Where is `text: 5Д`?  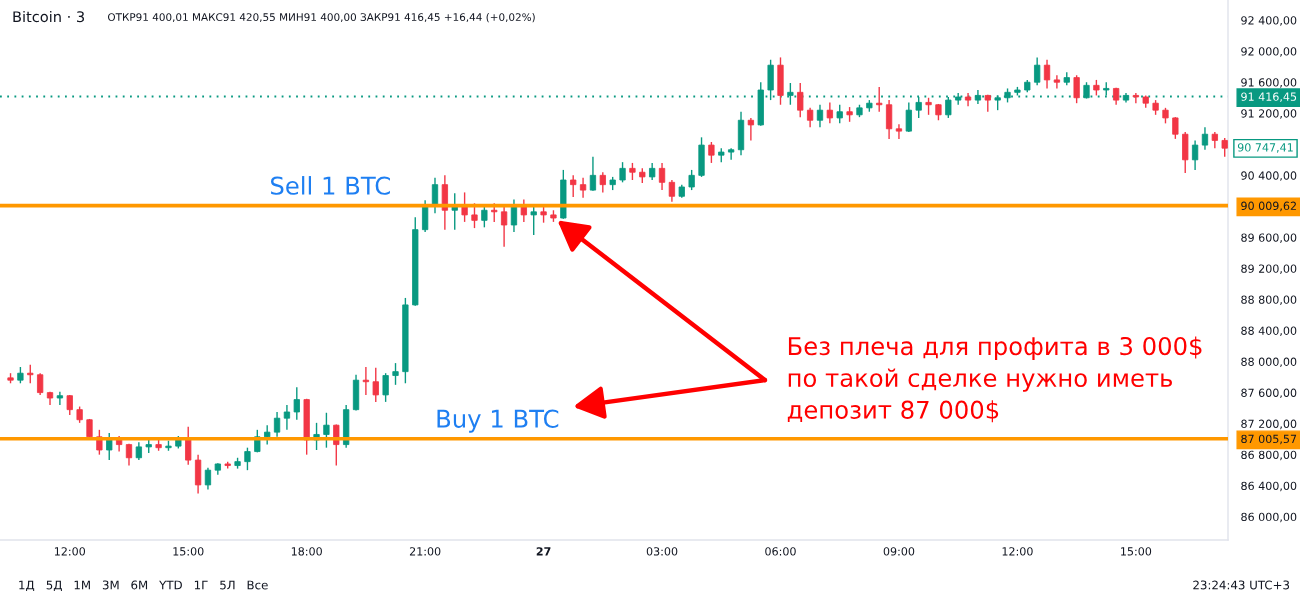 text: 5Д is located at coordinates (54, 586).